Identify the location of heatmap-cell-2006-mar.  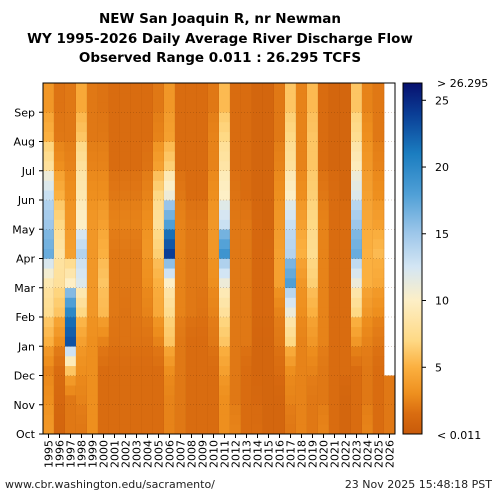
(170, 273).